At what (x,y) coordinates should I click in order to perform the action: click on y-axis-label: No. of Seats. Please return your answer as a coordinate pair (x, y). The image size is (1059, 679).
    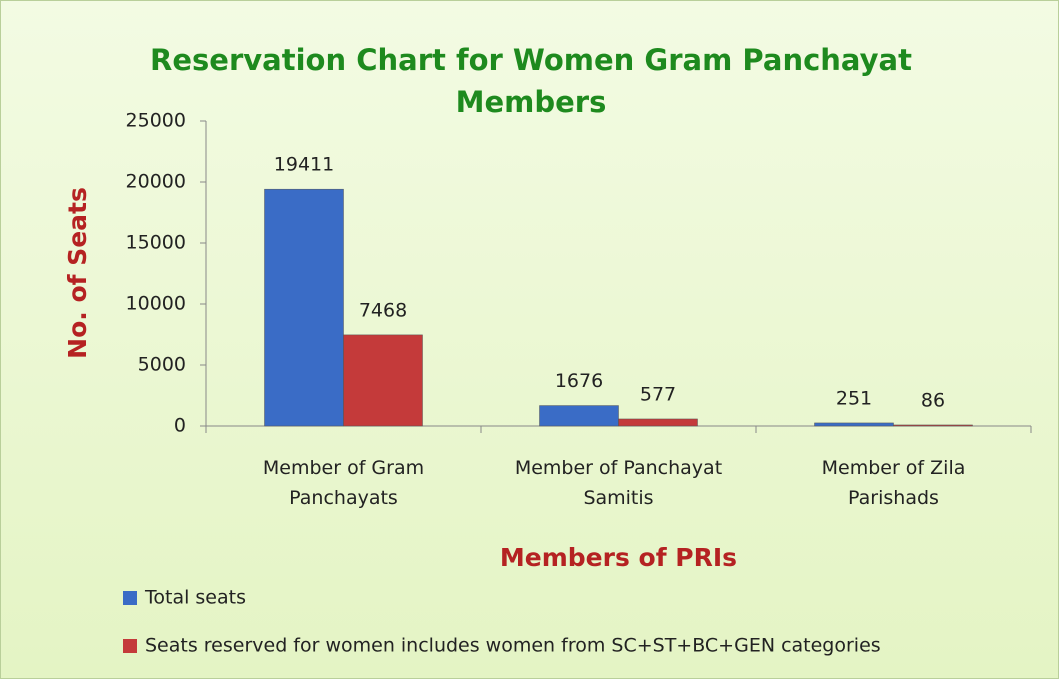
    Looking at the image, I should click on (77, 273).